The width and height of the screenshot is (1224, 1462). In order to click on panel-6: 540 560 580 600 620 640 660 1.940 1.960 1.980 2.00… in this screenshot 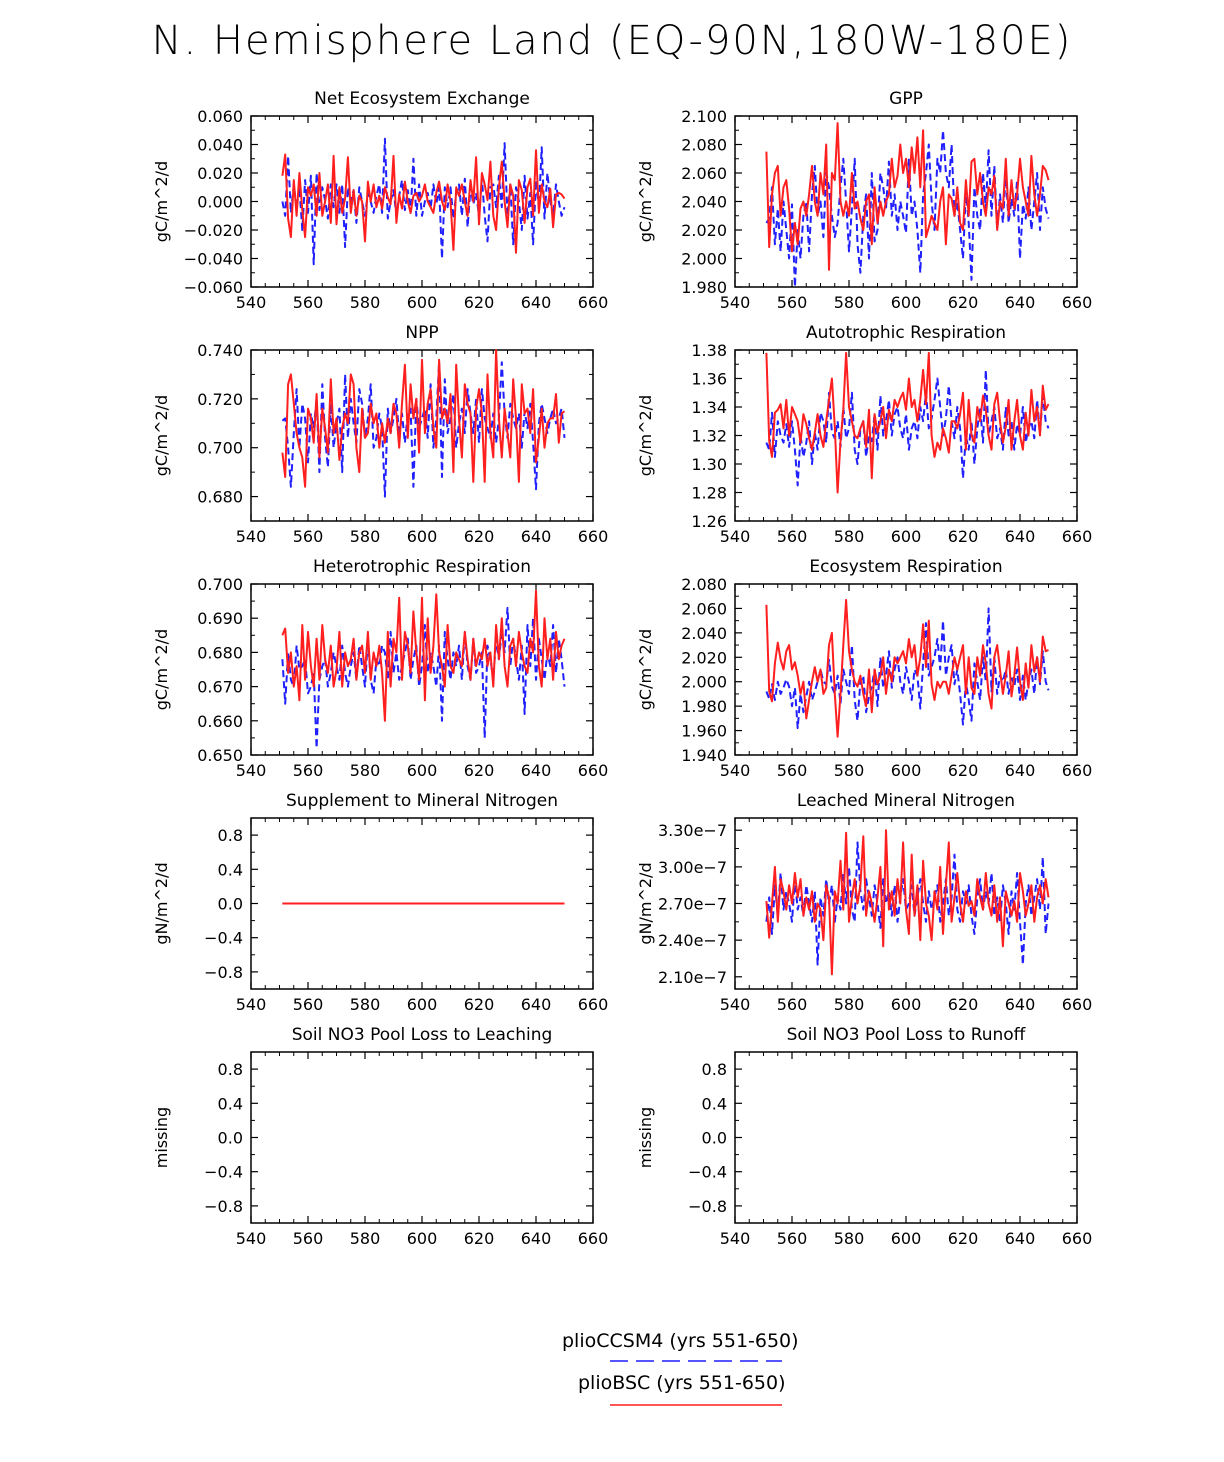, I will do `click(864, 668)`.